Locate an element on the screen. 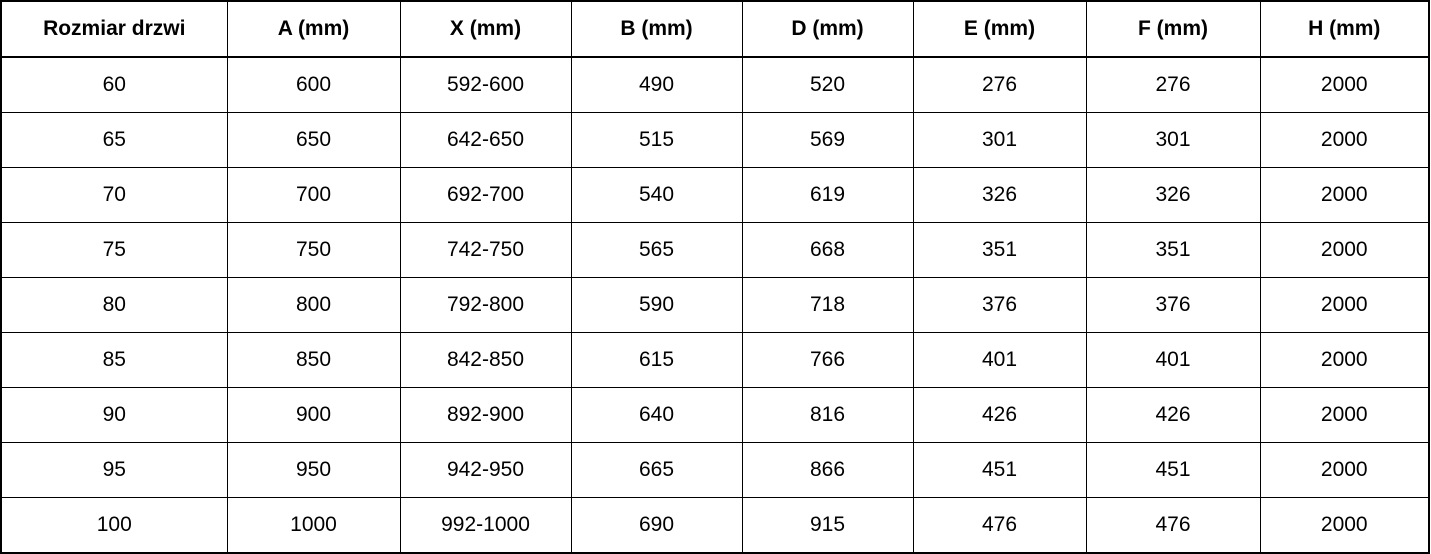 The width and height of the screenshot is (1431, 554). cell-x: 742-750 is located at coordinates (485, 250).